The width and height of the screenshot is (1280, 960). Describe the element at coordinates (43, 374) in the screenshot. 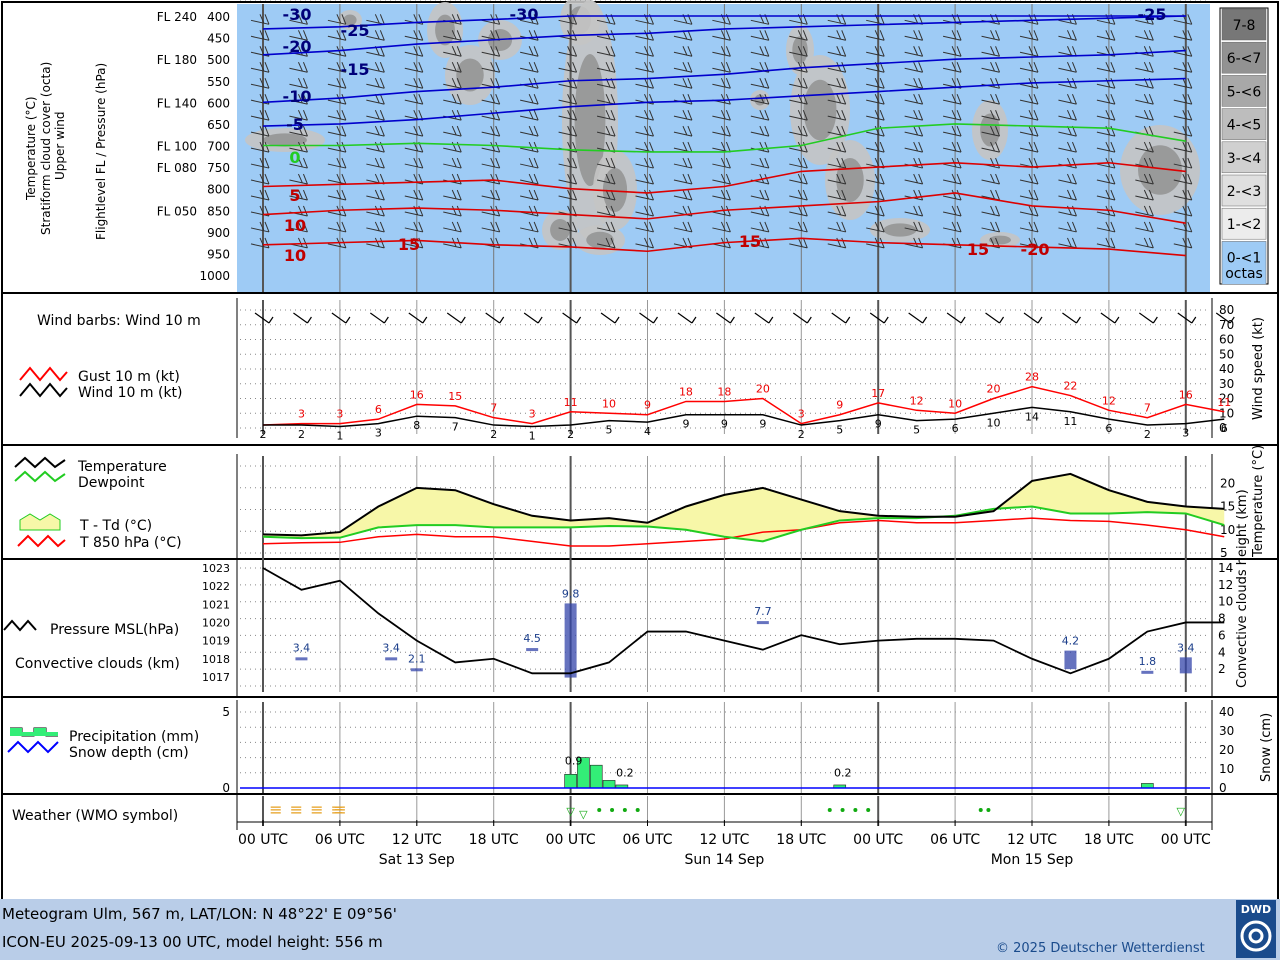

I see `gust-legend-icon` at that location.